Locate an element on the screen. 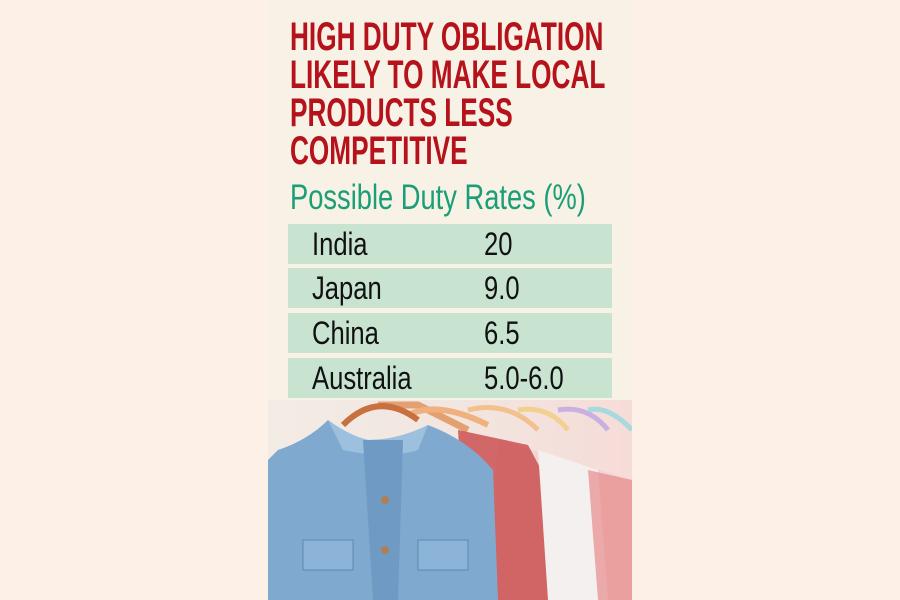 This screenshot has width=900, height=600. denim-jacket is located at coordinates (383, 501).